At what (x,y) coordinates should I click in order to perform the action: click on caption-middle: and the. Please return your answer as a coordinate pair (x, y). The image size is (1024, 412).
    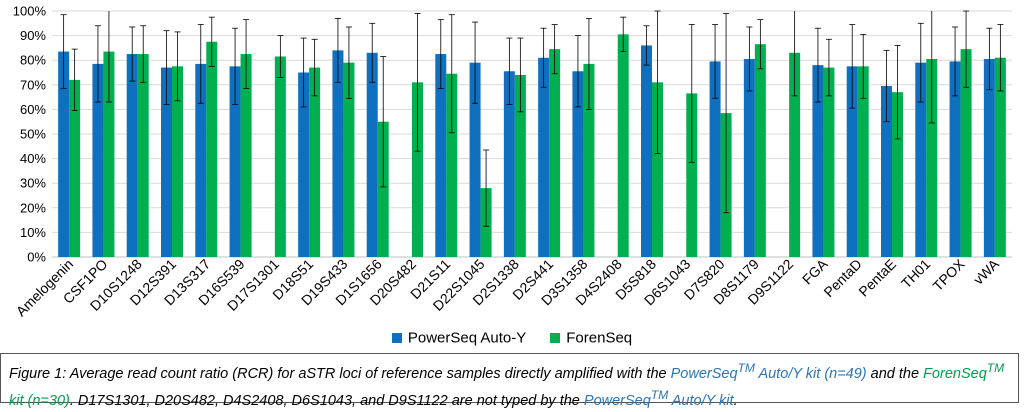
    Looking at the image, I should click on (895, 373).